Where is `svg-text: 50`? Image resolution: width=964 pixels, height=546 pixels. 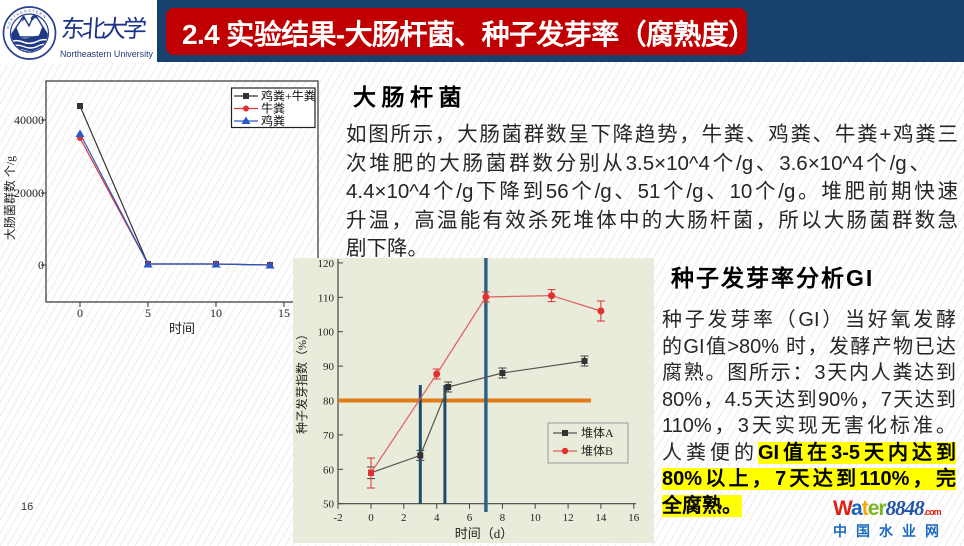
svg-text: 50 is located at coordinates (329, 505).